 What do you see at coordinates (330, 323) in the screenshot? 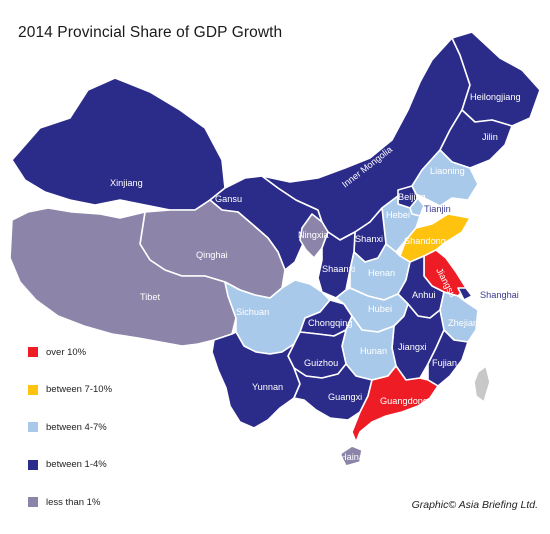
I see `province-label-chongqing: Chongqing` at bounding box center [330, 323].